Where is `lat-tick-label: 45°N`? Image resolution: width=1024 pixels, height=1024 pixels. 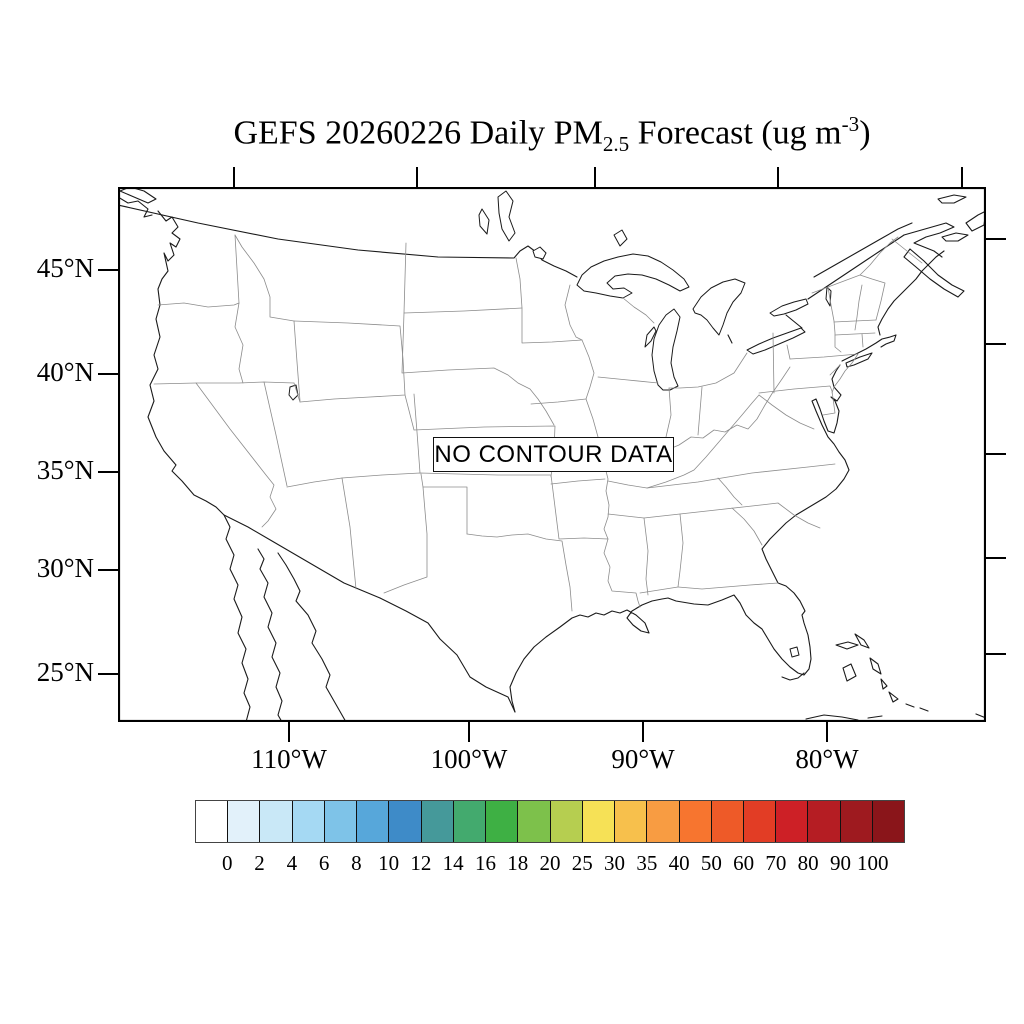
lat-tick-label: 45°N is located at coordinates (65, 268).